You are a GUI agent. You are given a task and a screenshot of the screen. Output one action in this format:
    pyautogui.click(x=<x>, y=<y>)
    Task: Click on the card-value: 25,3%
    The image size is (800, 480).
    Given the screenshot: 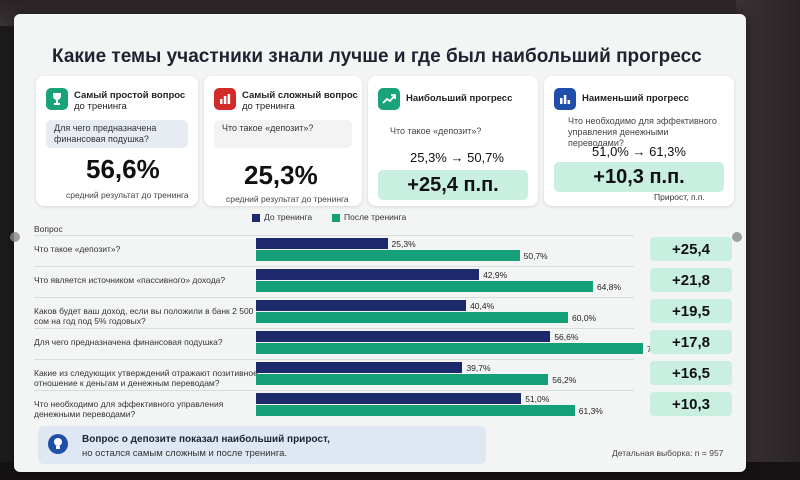 What is the action you would take?
    pyautogui.click(x=281, y=175)
    